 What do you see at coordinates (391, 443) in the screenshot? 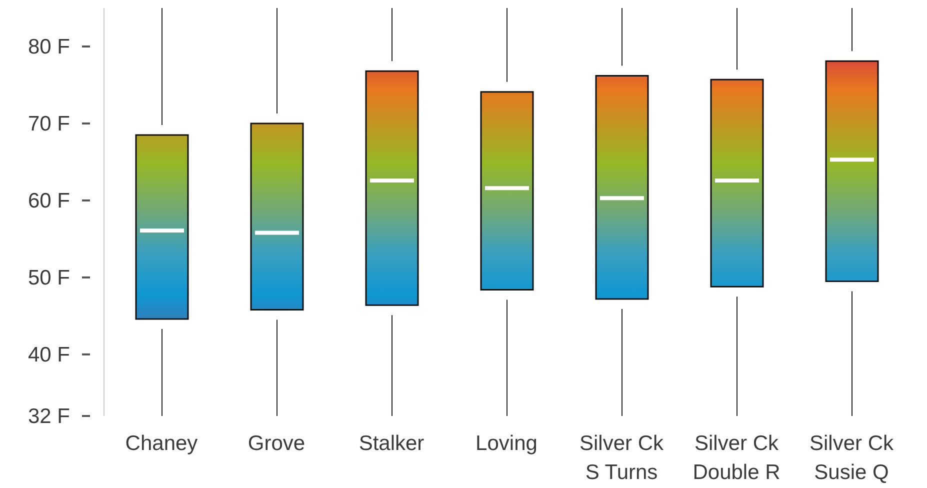
I see `x-tick-label: Stalker` at bounding box center [391, 443].